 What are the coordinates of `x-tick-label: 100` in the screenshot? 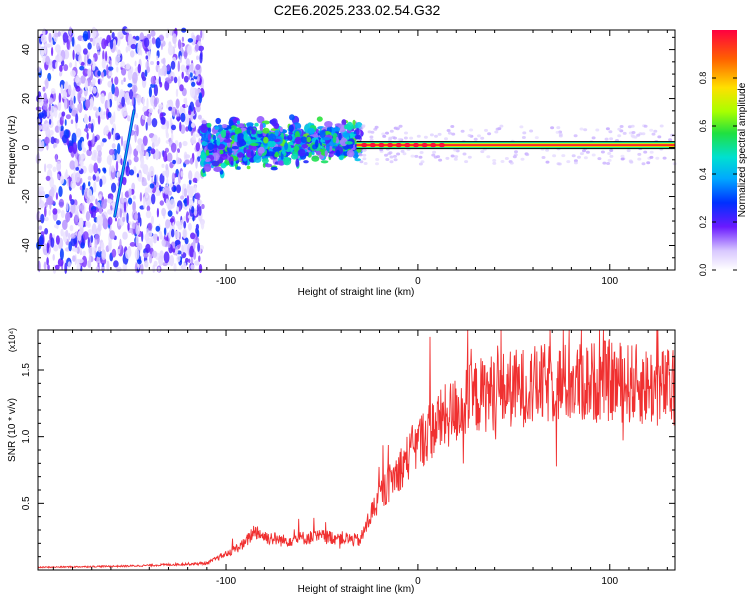 It's located at (609, 281).